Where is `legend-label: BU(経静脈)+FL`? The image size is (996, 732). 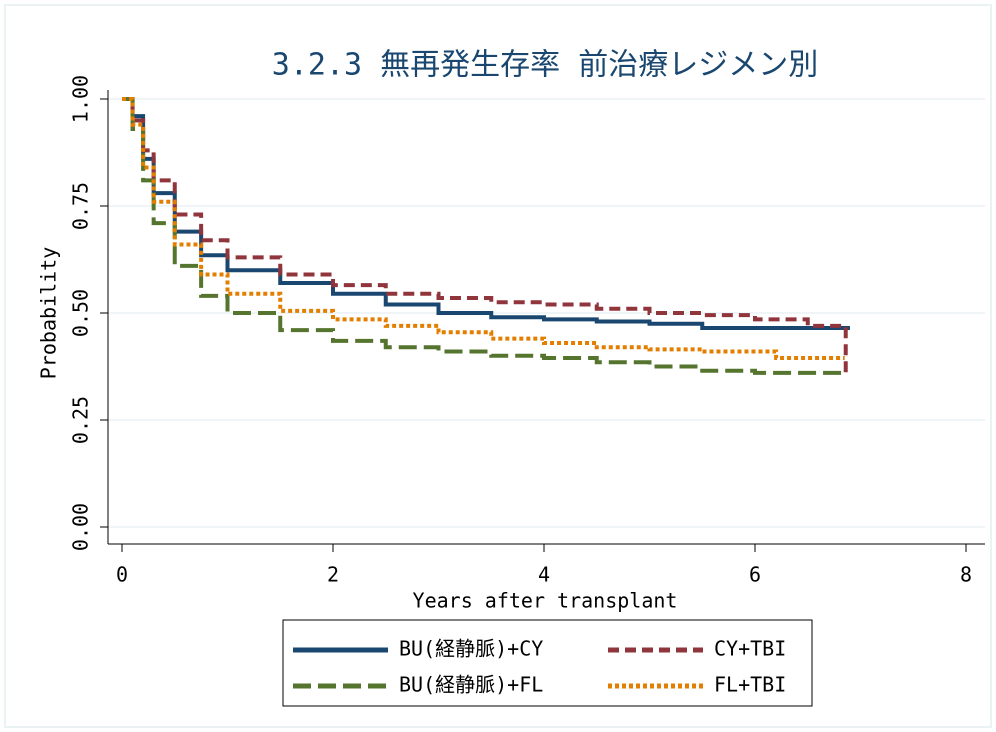
legend-label: BU(経静脈)+FL is located at coordinates (471, 685).